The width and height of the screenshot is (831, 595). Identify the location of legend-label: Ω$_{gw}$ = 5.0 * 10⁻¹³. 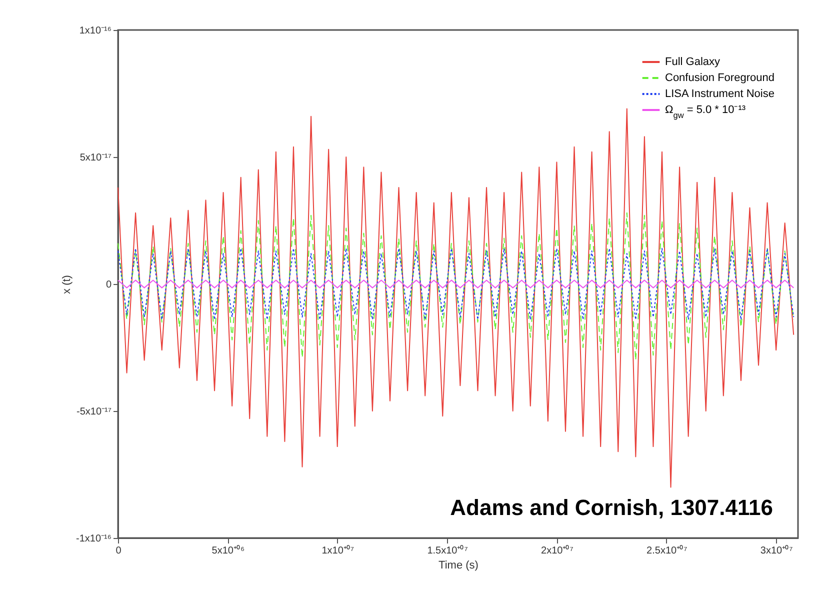
(705, 112).